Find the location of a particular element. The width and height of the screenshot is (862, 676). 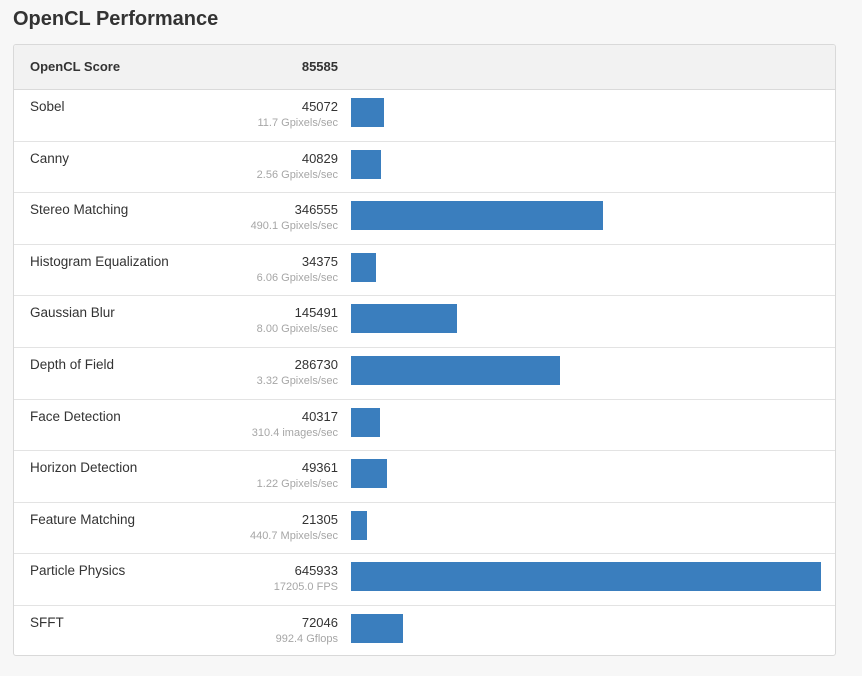

benchmark-throughput: 440.7 Mpixels/sec is located at coordinates (293, 535).